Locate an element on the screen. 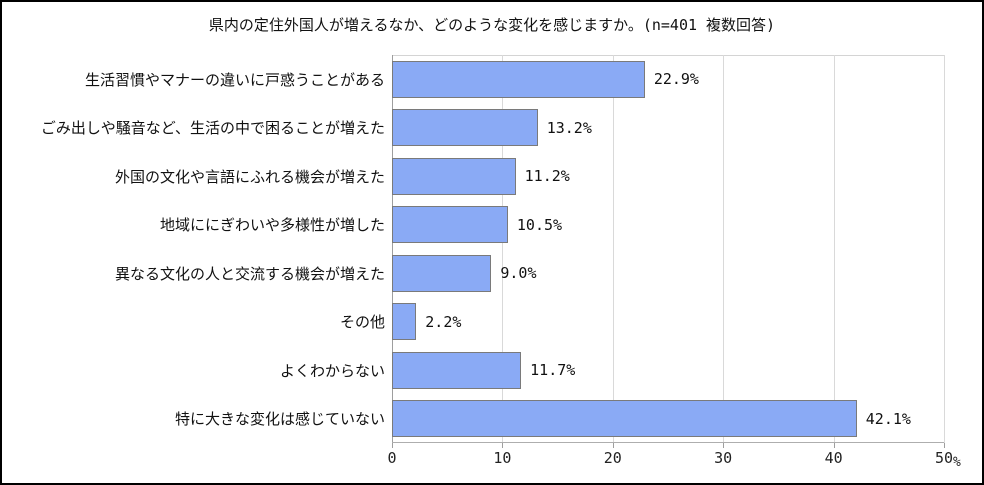  category-label: その他 is located at coordinates (362, 322).